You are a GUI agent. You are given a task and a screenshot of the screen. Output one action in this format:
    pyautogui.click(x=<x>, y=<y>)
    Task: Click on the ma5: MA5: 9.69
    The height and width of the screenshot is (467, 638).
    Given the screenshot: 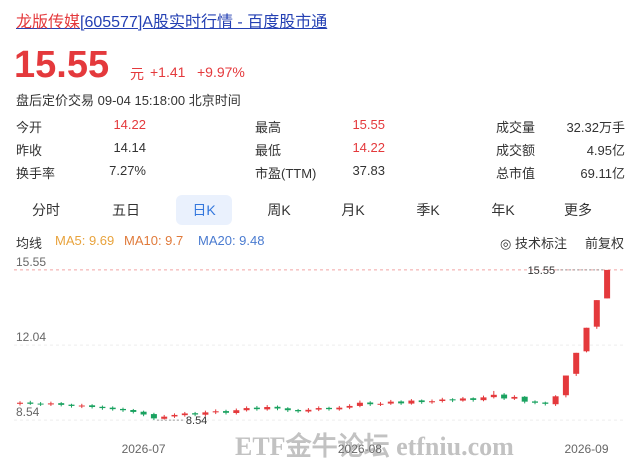 What is the action you would take?
    pyautogui.click(x=85, y=240)
    